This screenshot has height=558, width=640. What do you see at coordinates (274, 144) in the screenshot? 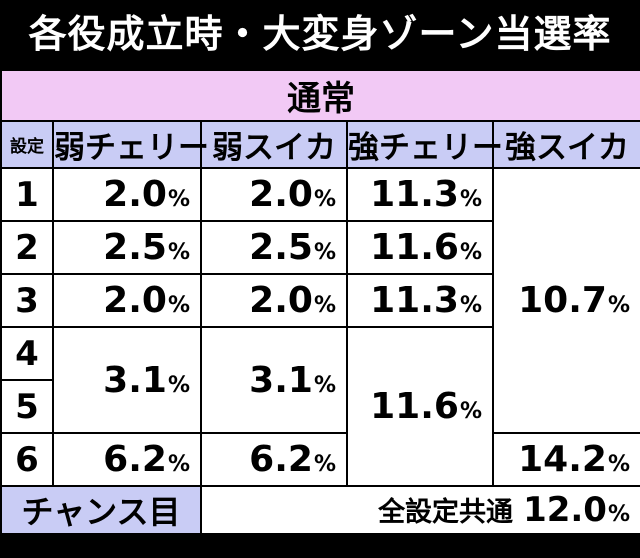
I see `header-weak-watermelon: 弱スイカ` at bounding box center [274, 144].